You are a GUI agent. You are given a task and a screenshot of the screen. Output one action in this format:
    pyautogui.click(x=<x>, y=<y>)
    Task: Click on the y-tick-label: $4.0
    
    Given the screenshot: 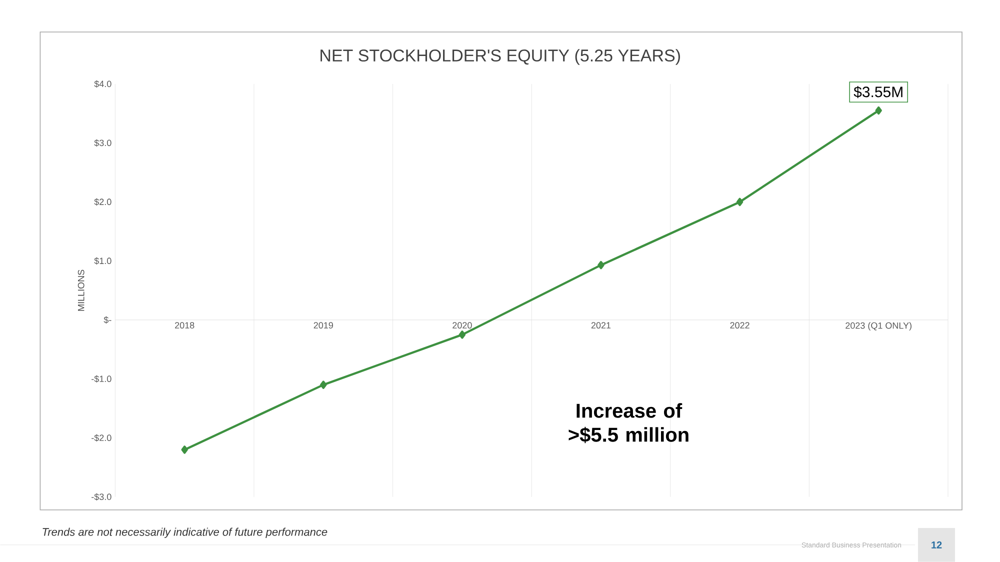 What is the action you would take?
    pyautogui.click(x=103, y=84)
    